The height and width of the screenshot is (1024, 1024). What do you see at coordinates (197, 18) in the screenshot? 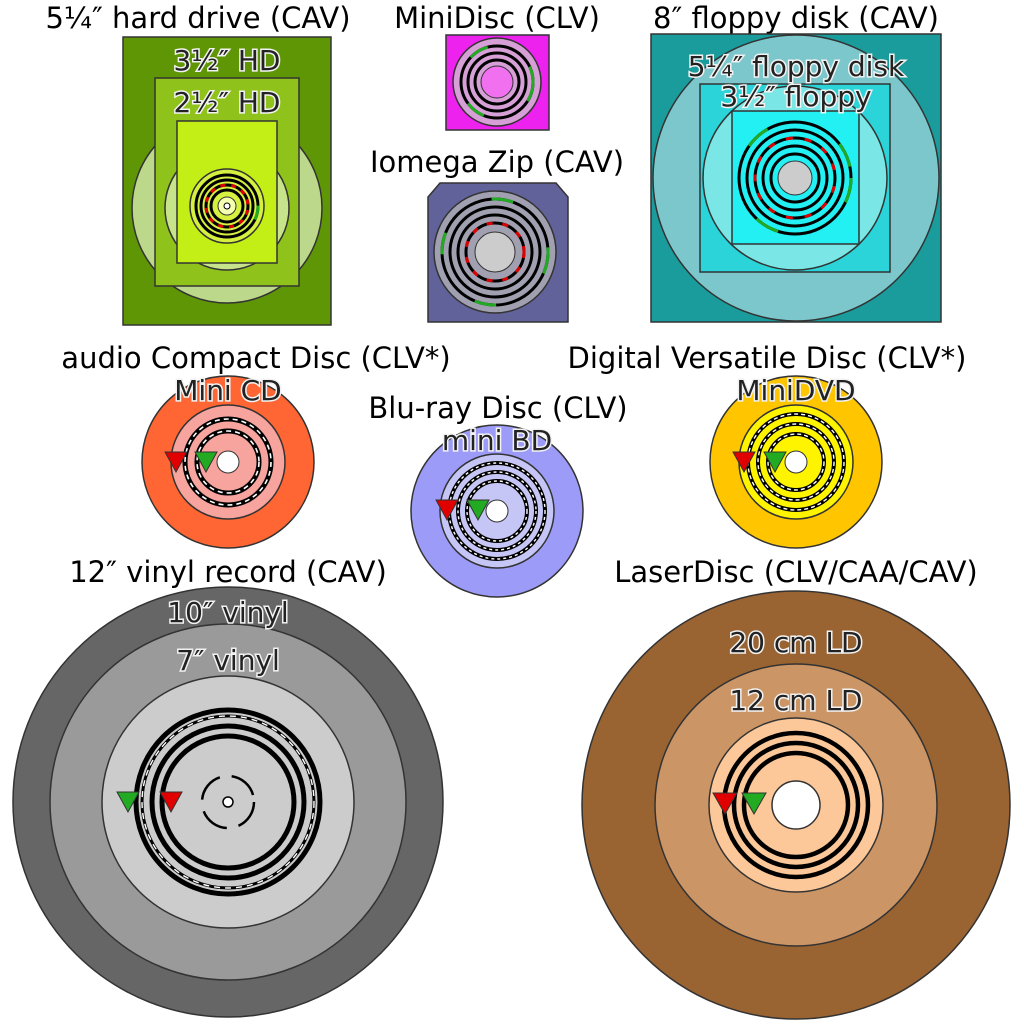
I see `hard-drive-title: 5¼″ hard drive (CAV)` at bounding box center [197, 18].